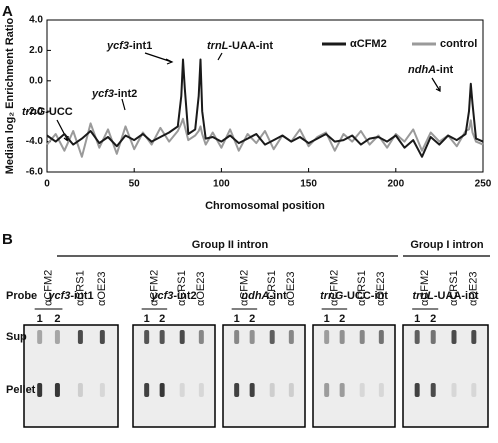 This screenshot has width=498, height=443. Describe the element at coordinates (422, 70) in the screenshot. I see `annotation-gene: ndhA` at that location.